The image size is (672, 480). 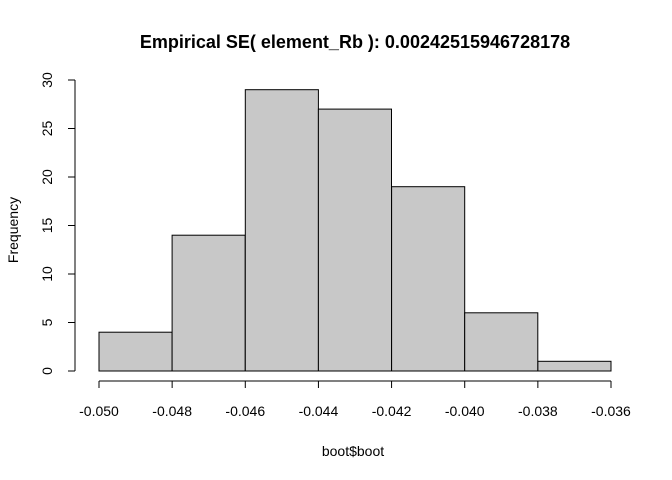 What do you see at coordinates (353, 451) in the screenshot?
I see `x-axis-label: boot$boot` at bounding box center [353, 451].